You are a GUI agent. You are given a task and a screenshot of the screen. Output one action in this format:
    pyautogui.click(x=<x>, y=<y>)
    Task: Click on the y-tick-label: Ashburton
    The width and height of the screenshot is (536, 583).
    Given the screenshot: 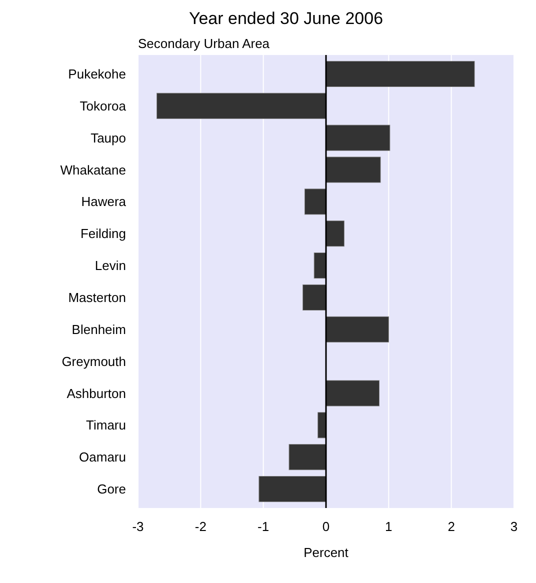 What is the action you would take?
    pyautogui.click(x=96, y=393)
    